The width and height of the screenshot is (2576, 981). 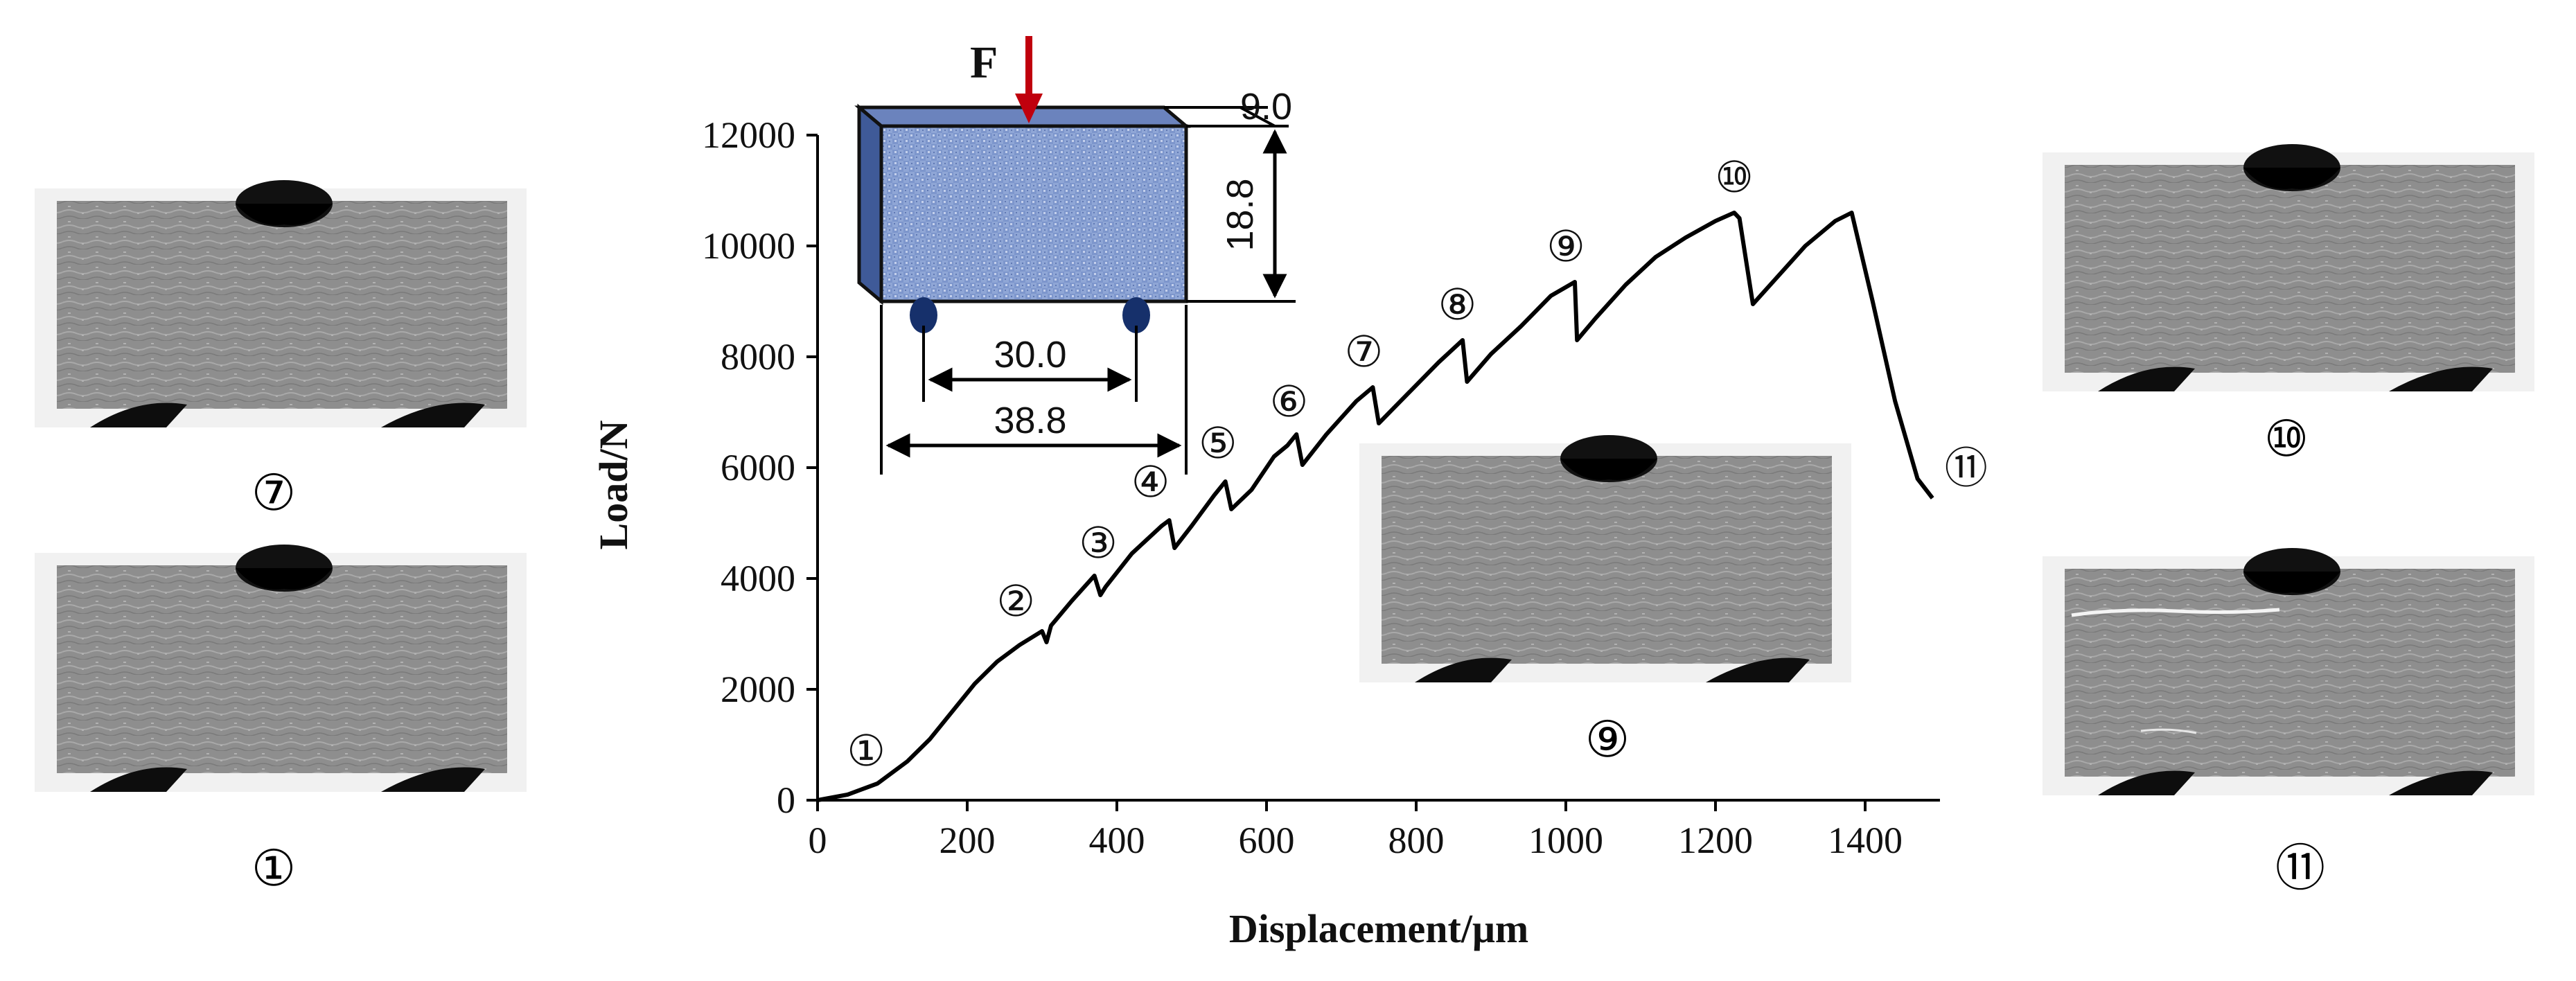 What do you see at coordinates (923, 315) in the screenshot?
I see `support-left` at bounding box center [923, 315].